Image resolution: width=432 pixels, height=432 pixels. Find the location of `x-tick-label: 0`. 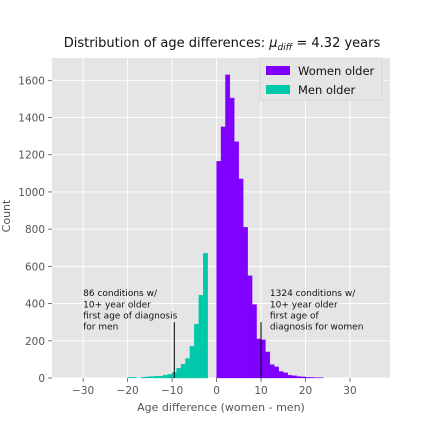

x-tick-label: 0 is located at coordinates (216, 391).